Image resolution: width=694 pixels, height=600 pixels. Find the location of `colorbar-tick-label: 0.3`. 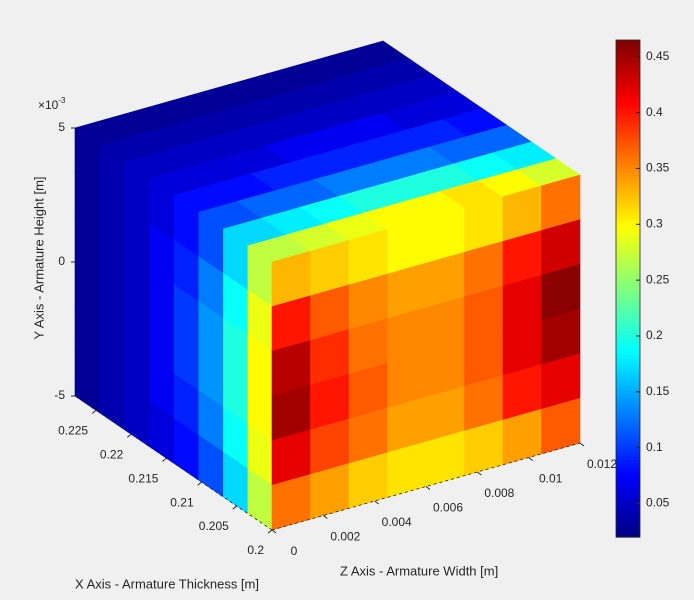

colorbar-tick-label: 0.3 is located at coordinates (654, 223).